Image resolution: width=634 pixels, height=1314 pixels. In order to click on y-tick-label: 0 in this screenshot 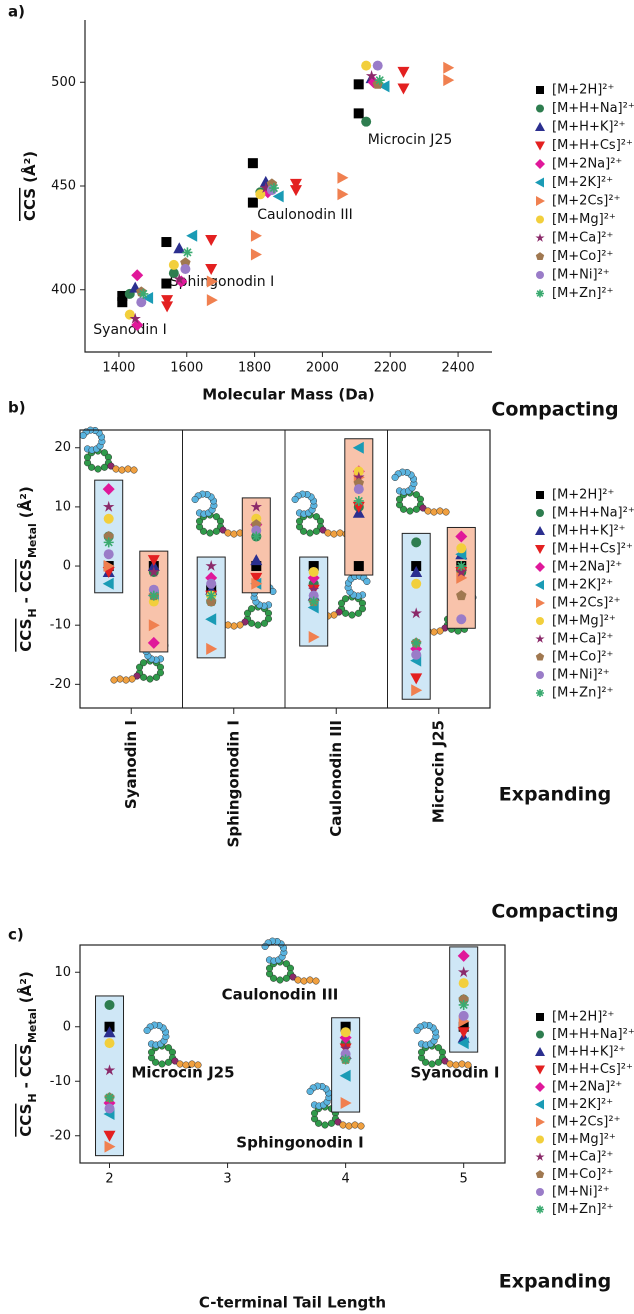, I will do `click(67, 1026)`.